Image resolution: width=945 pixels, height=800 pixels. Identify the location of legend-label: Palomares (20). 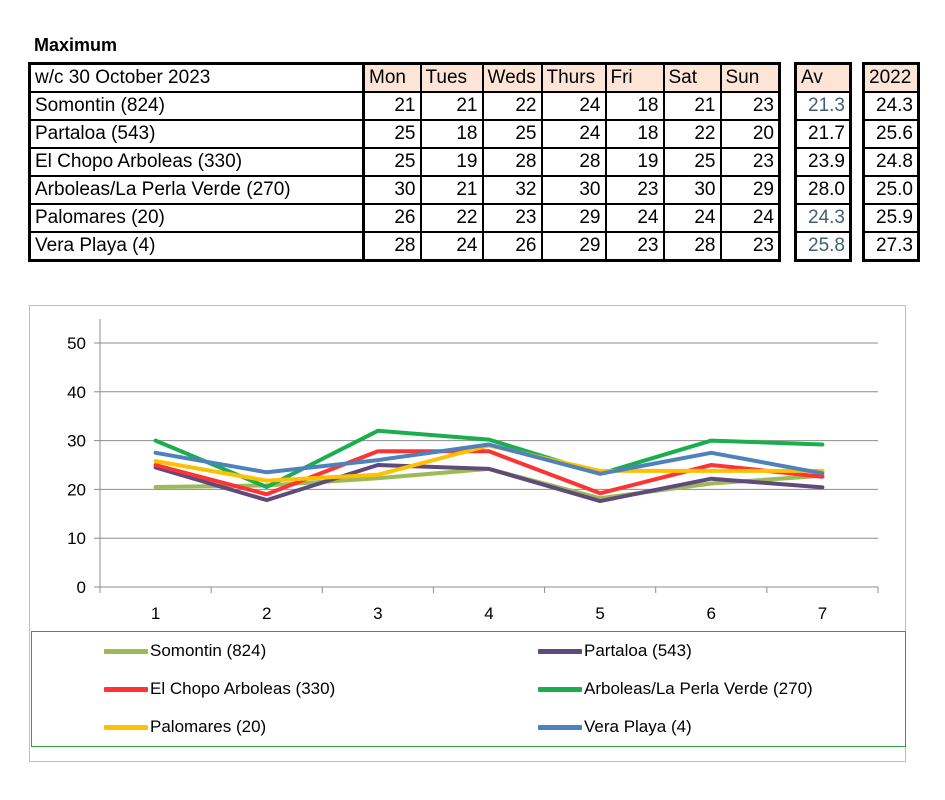
(208, 726).